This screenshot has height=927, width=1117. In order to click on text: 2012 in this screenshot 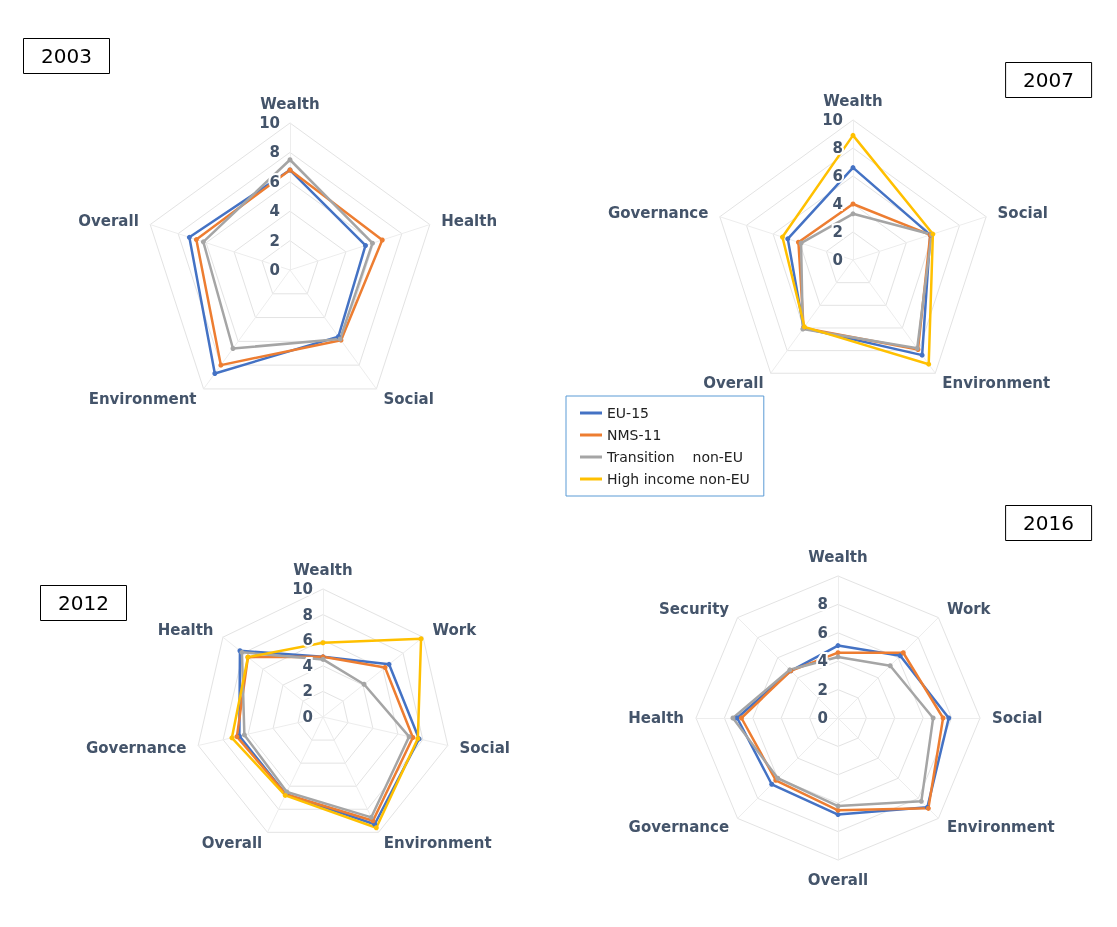, I will do `click(83, 603)`.